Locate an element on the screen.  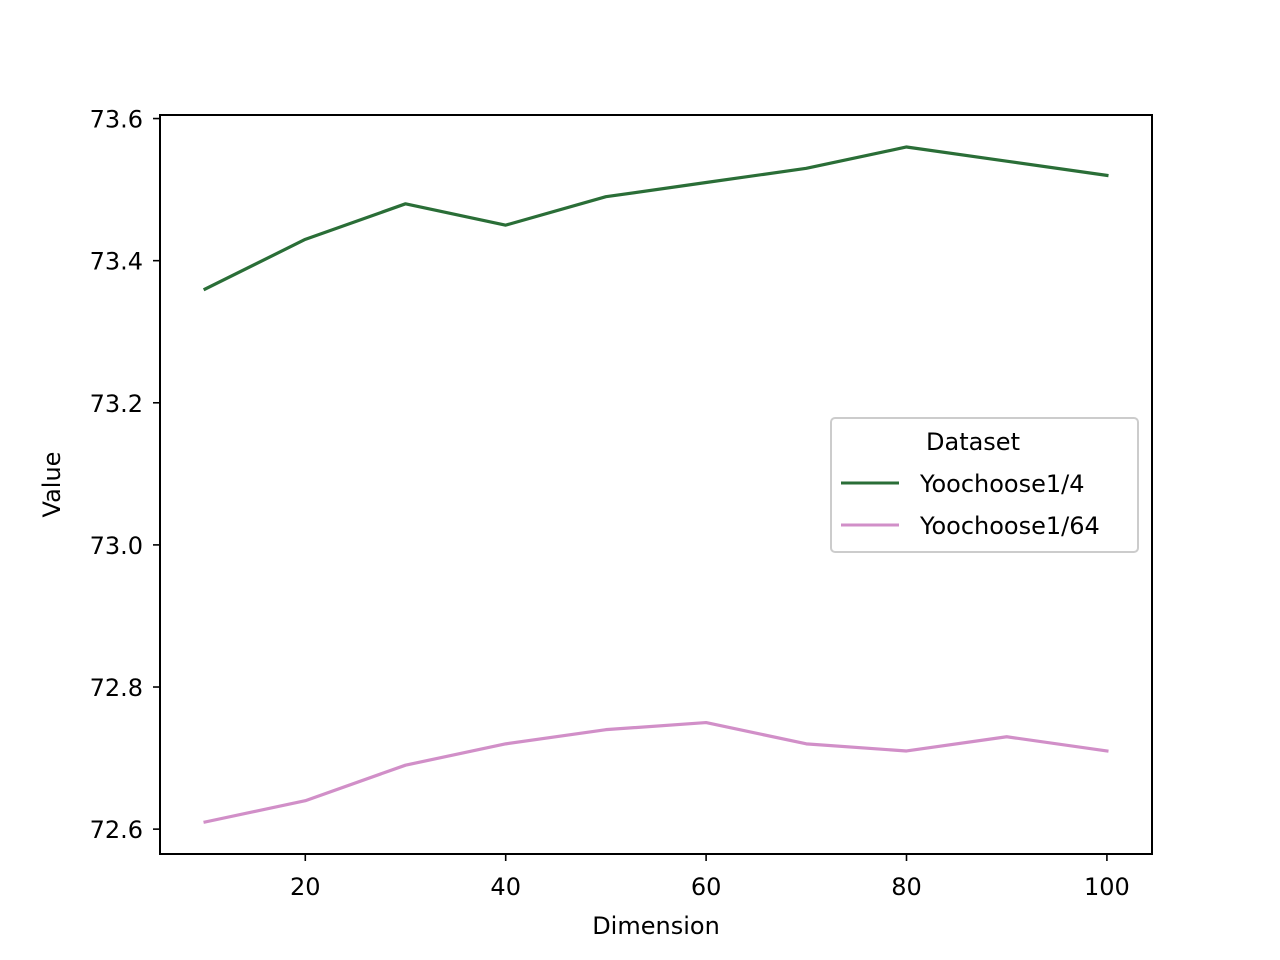
y-tick-label: 73.0 is located at coordinates (116, 546).